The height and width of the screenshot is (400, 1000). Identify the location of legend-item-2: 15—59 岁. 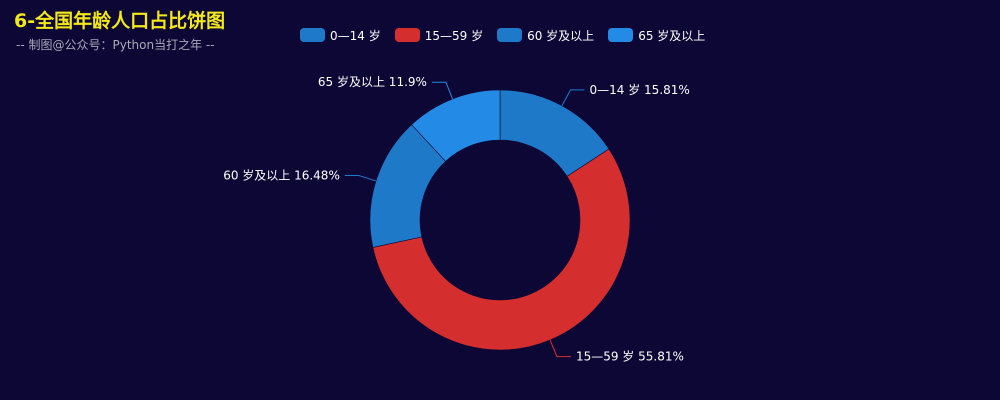
(439, 35).